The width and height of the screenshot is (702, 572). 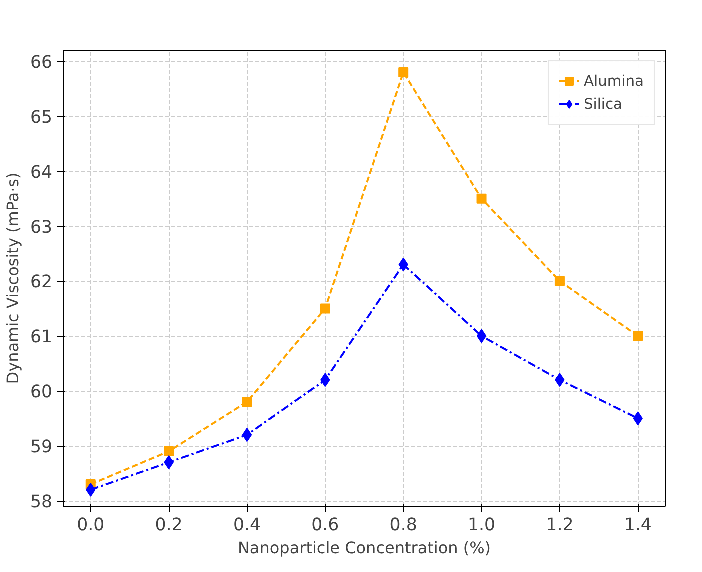 What do you see at coordinates (404, 526) in the screenshot?
I see `x-tick-label: 0.8` at bounding box center [404, 526].